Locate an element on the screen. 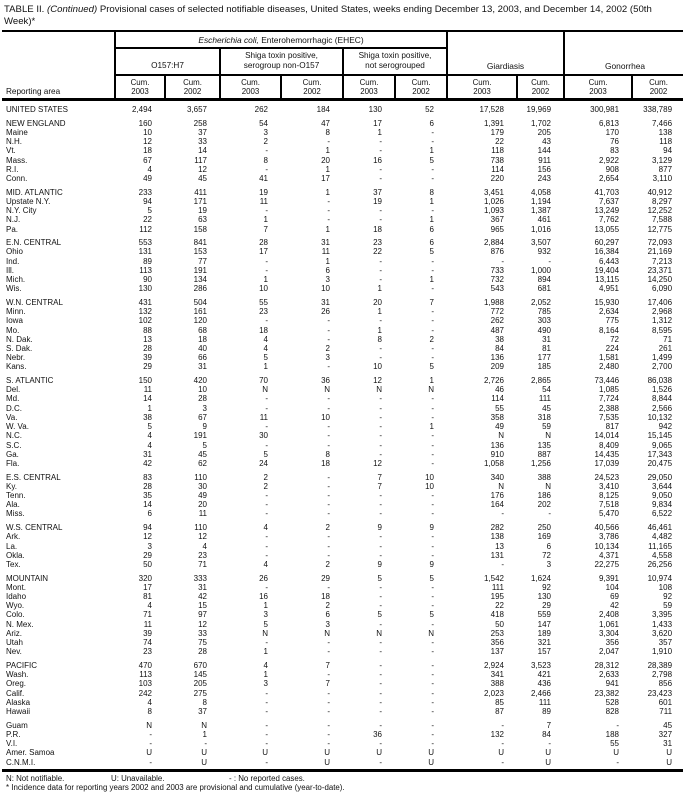  value-cell: 40,912 is located at coordinates (660, 192).